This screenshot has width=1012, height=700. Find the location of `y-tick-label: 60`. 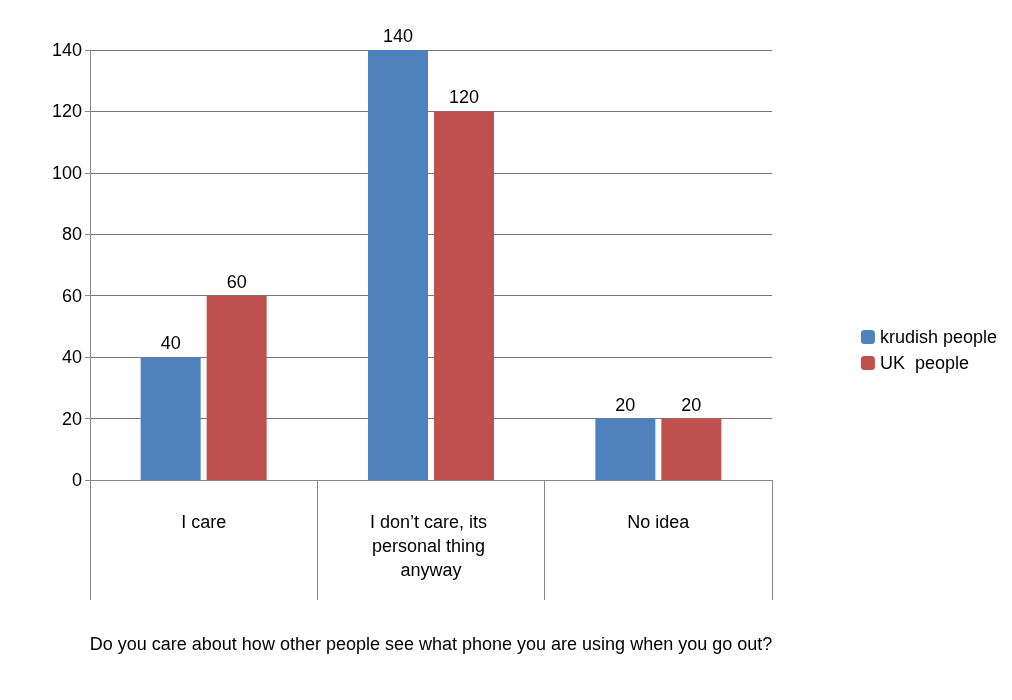

y-tick-label: 60 is located at coordinates (71, 295).